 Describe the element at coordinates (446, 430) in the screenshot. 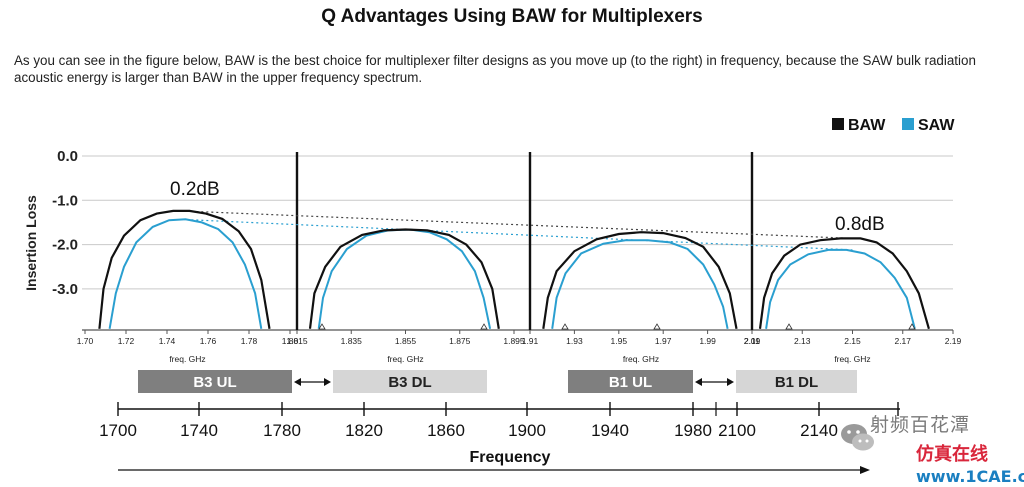

I see `frequency-tick-label: 1860` at that location.